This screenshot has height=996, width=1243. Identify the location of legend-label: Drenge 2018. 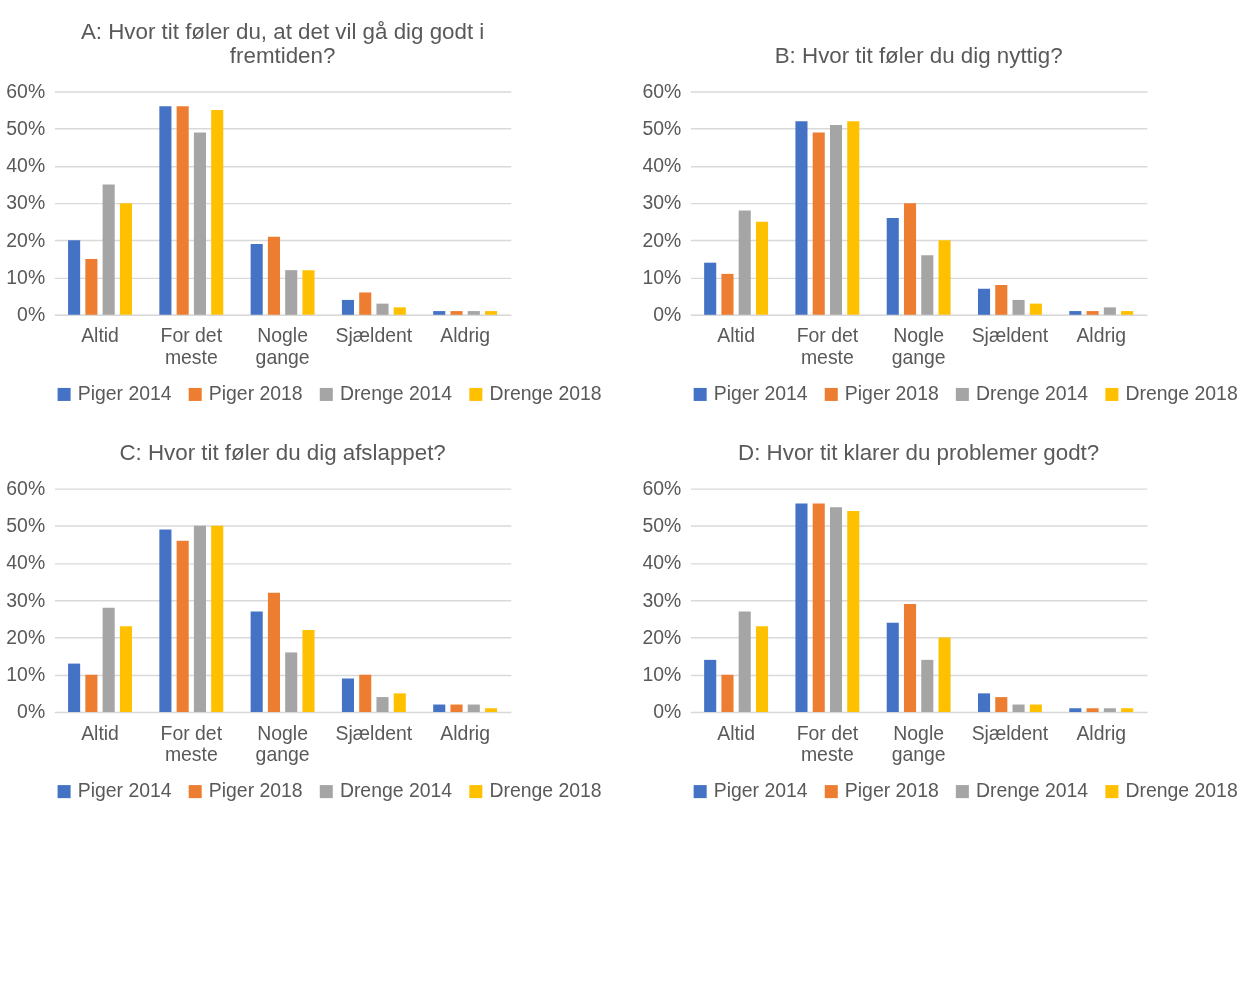
(545, 790).